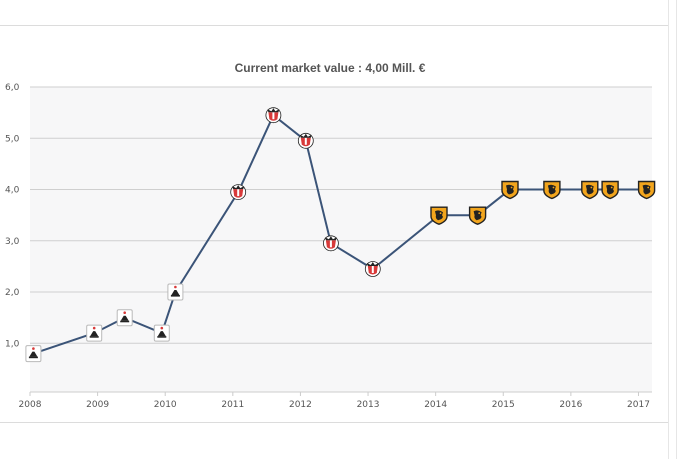  Describe the element at coordinates (334, 25) in the screenshot. I see `top-divider` at that location.